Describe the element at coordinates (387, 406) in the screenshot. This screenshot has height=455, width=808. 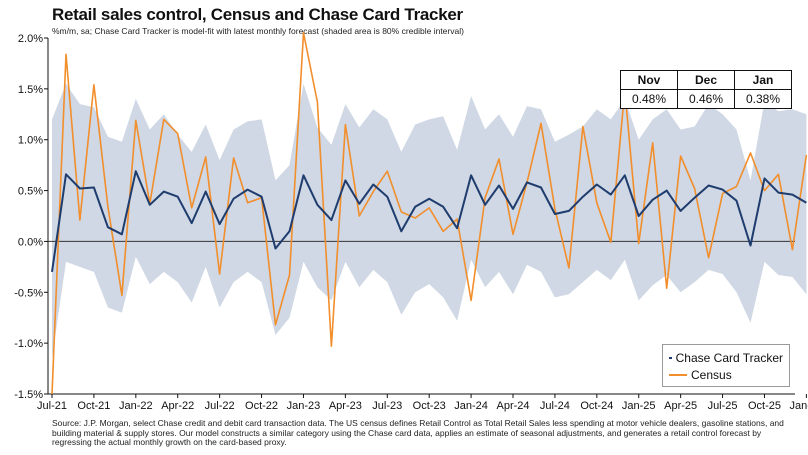
I see `x-tick-label: Jul-23` at that location.